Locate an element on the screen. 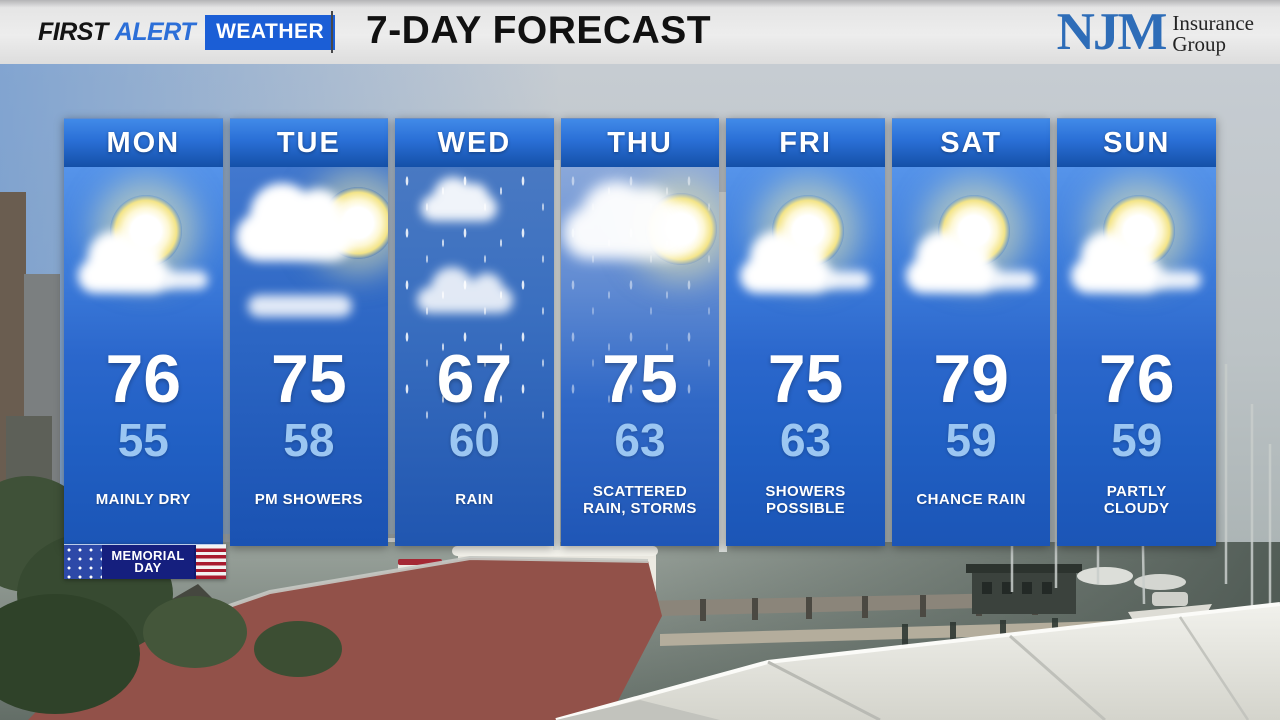  brand-weather-box: WEATHER is located at coordinates (270, 32).